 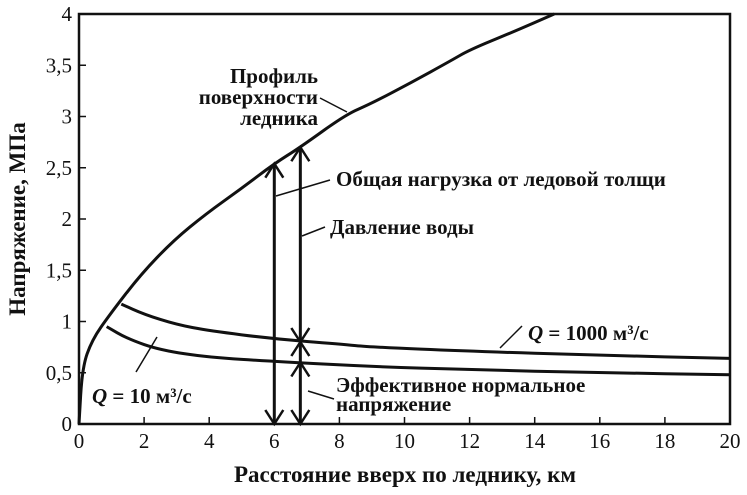 I want to click on q1000-line, so click(x=425, y=331).